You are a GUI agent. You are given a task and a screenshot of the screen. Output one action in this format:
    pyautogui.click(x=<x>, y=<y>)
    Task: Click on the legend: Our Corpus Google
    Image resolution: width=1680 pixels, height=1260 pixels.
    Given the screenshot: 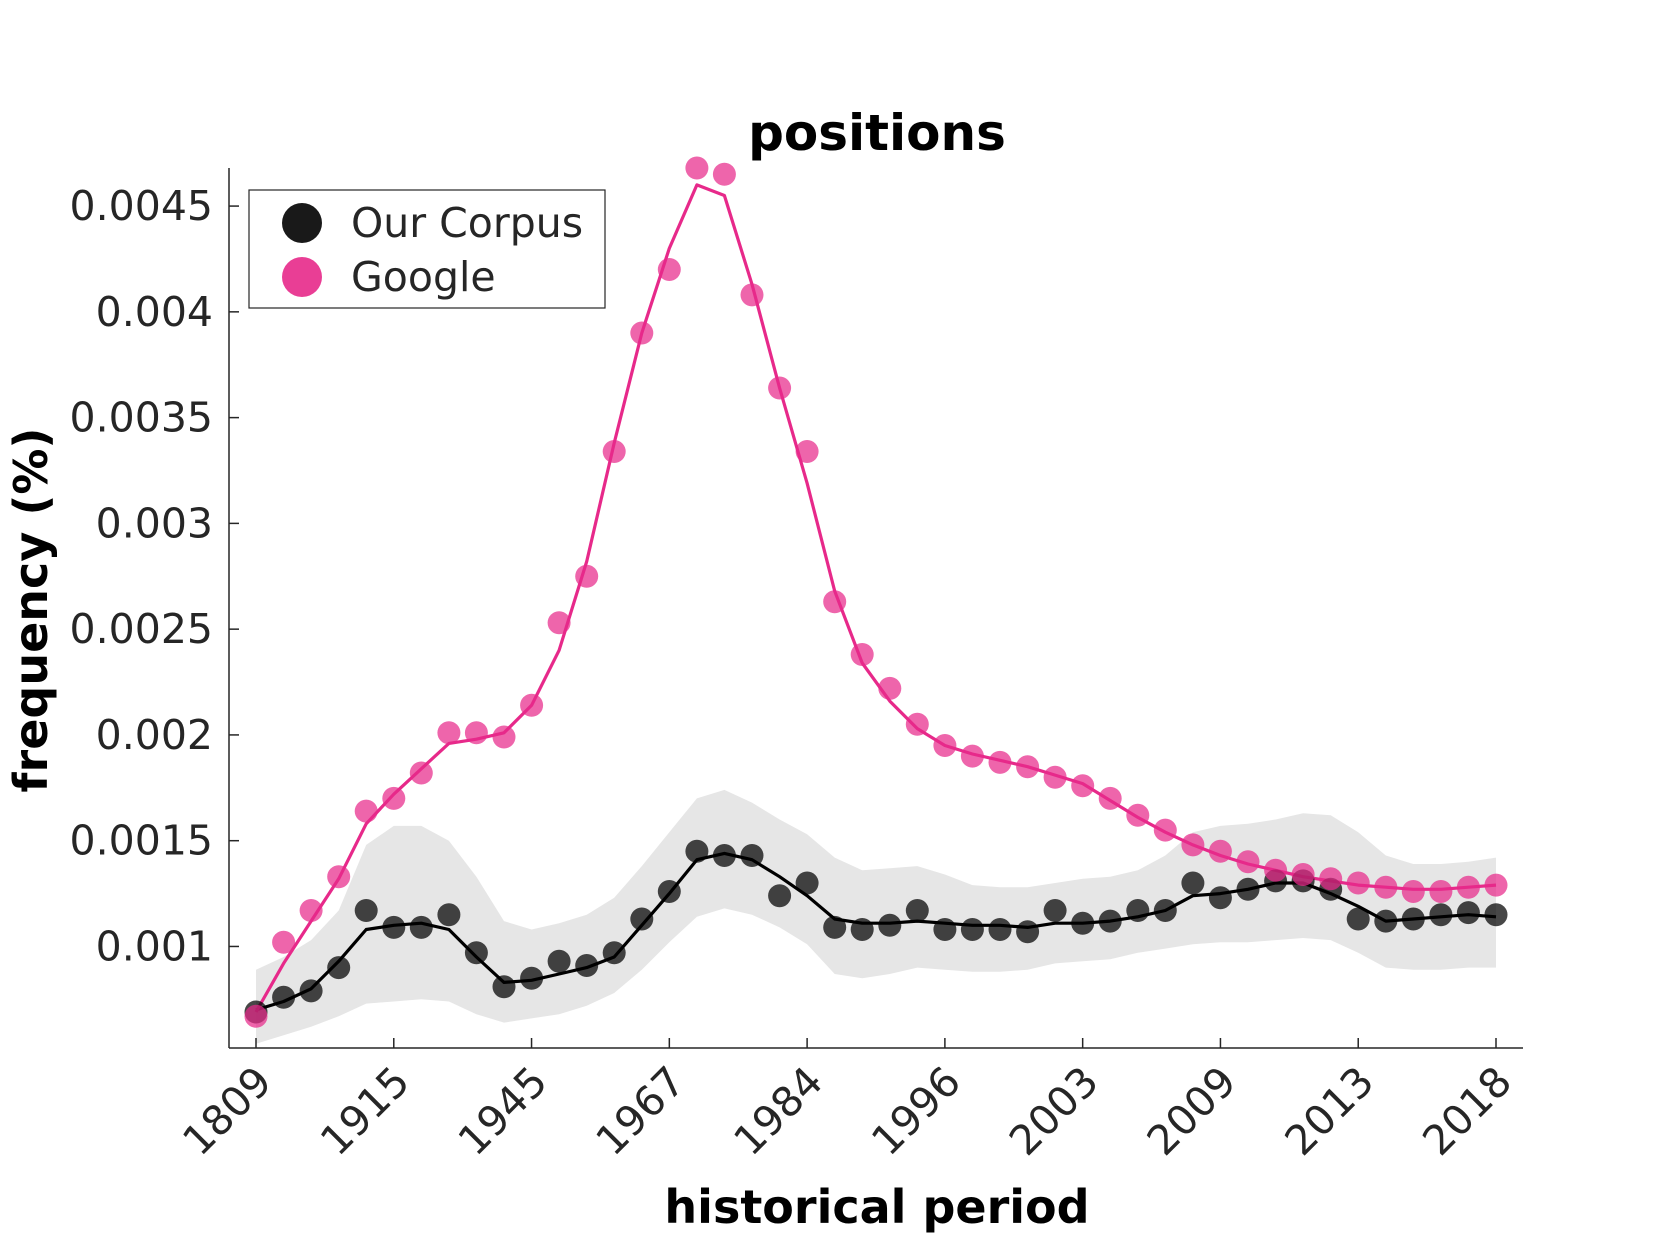 What is the action you would take?
    pyautogui.click(x=427, y=249)
    